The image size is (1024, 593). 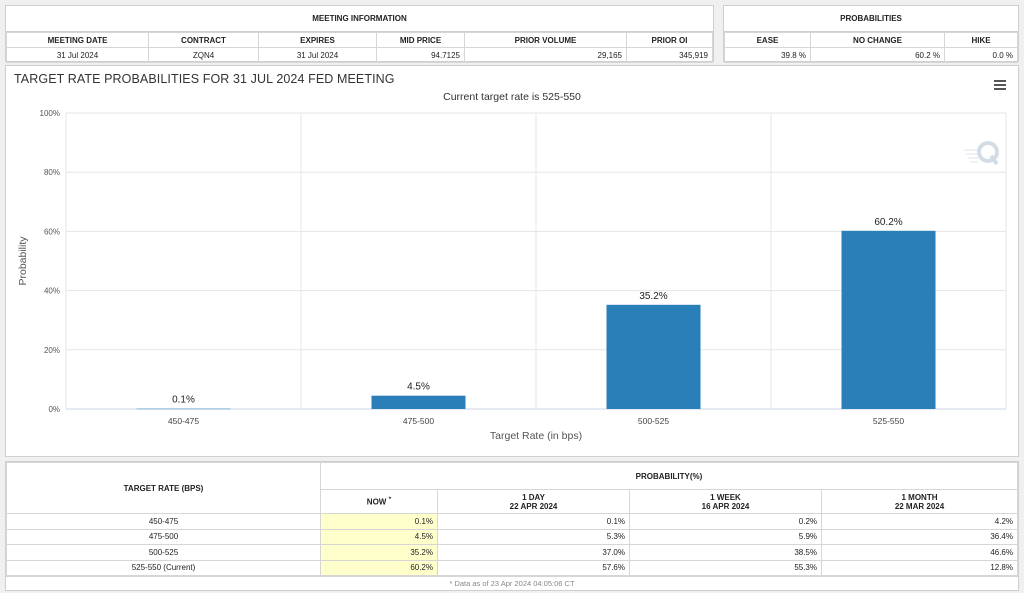 I want to click on now-cell: 4.5%, so click(x=379, y=536).